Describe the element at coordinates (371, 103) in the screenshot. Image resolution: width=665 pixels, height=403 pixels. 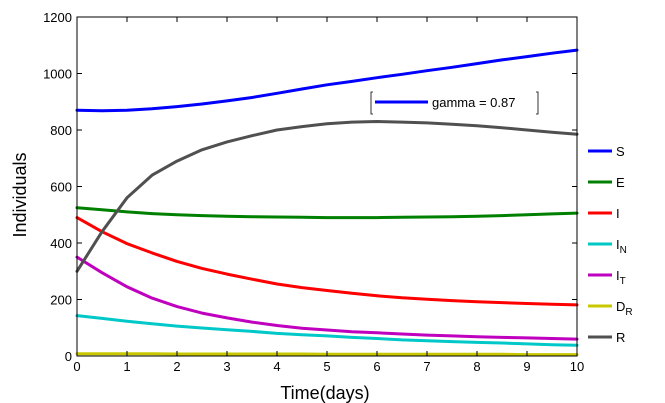
I see `annotation-bracket-left` at that location.